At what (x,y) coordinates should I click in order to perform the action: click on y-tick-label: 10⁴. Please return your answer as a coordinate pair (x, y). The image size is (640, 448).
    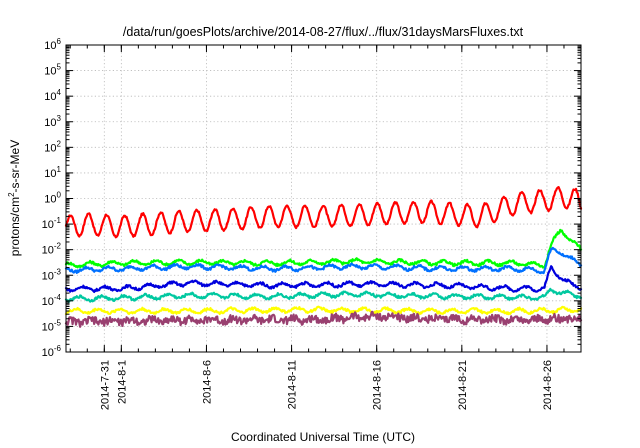
    Looking at the image, I should click on (52, 95).